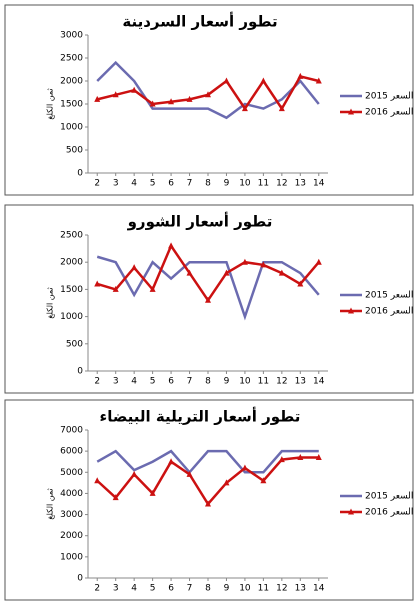  Describe the element at coordinates (171, 382) in the screenshot. I see `x-tick-label: 6` at that location.